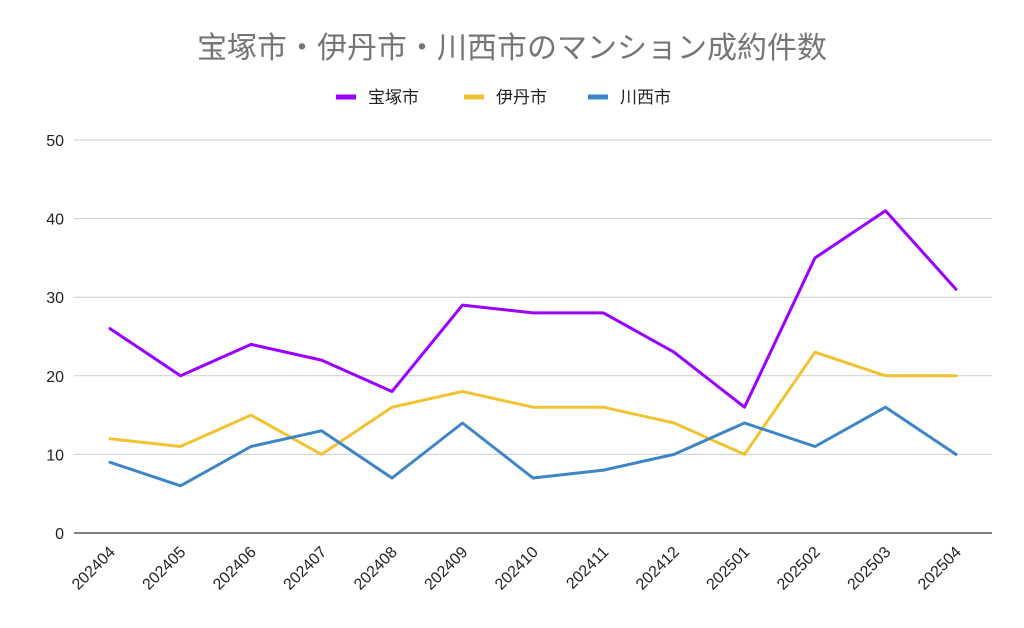  What do you see at coordinates (376, 569) in the screenshot?
I see `x-tick-label: 202408` at bounding box center [376, 569].